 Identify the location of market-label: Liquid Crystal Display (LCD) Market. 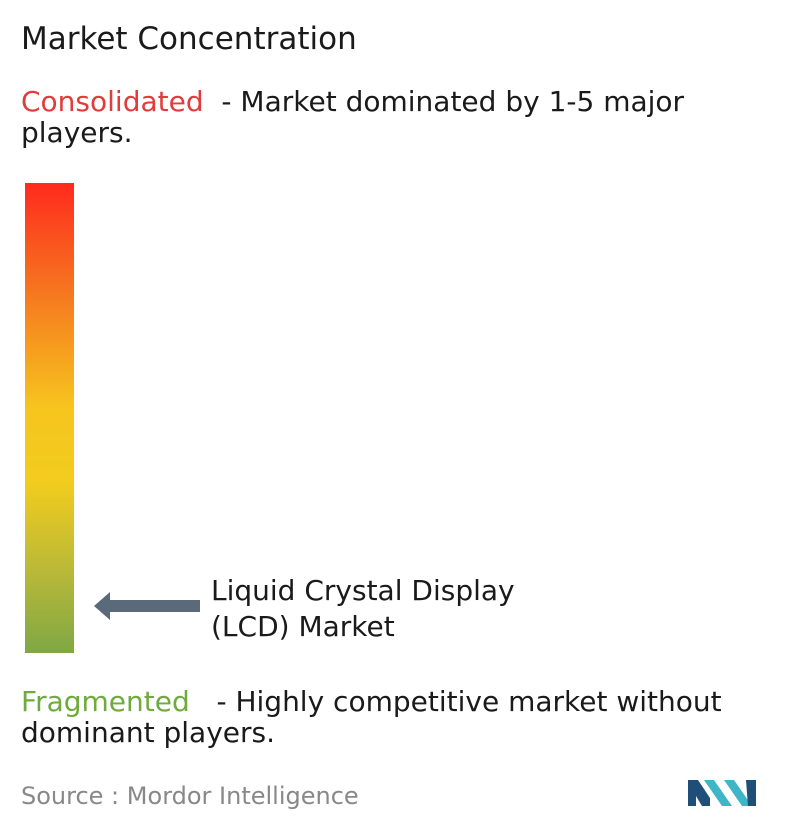
(363, 608).